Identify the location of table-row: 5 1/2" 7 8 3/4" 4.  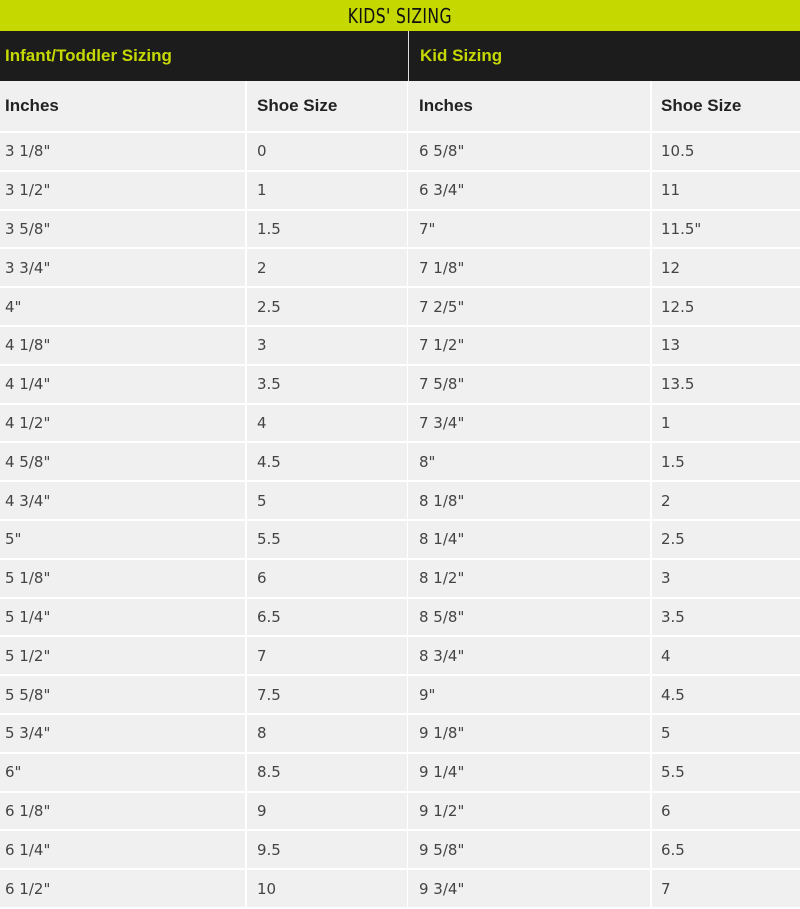
(400, 657).